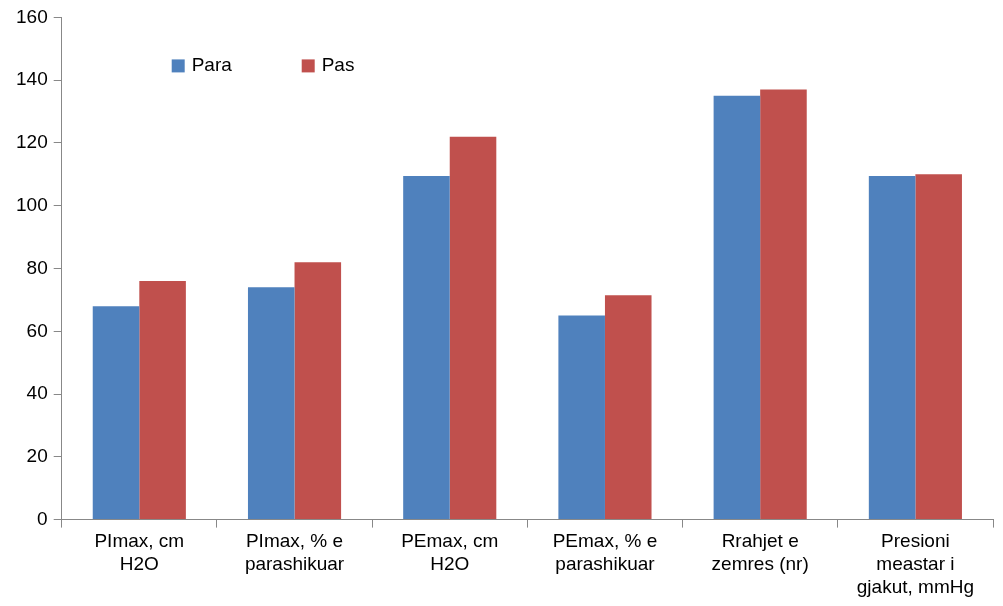 The width and height of the screenshot is (1003, 606). Describe the element at coordinates (294, 552) in the screenshot. I see `x-tick-label: PImax, % e parashikuar` at that location.